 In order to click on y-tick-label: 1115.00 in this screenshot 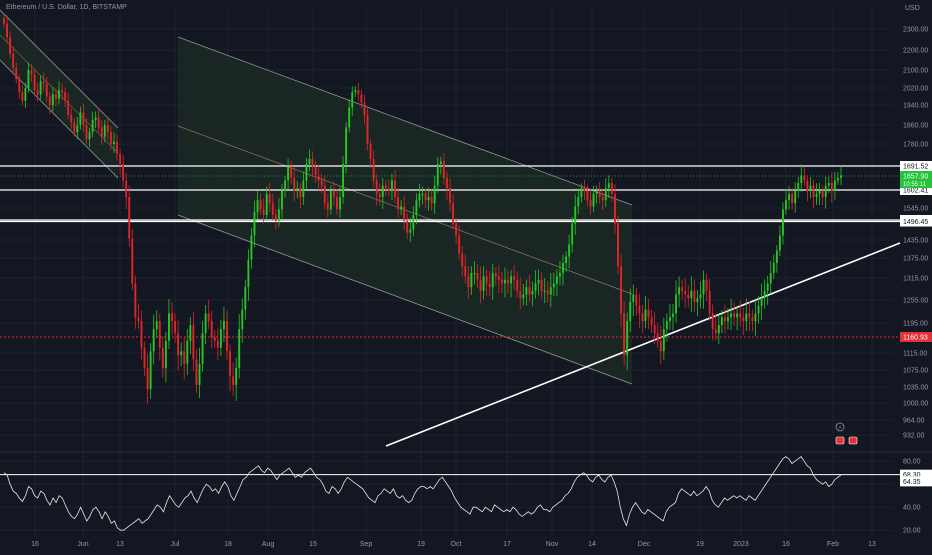, I will do `click(915, 354)`.